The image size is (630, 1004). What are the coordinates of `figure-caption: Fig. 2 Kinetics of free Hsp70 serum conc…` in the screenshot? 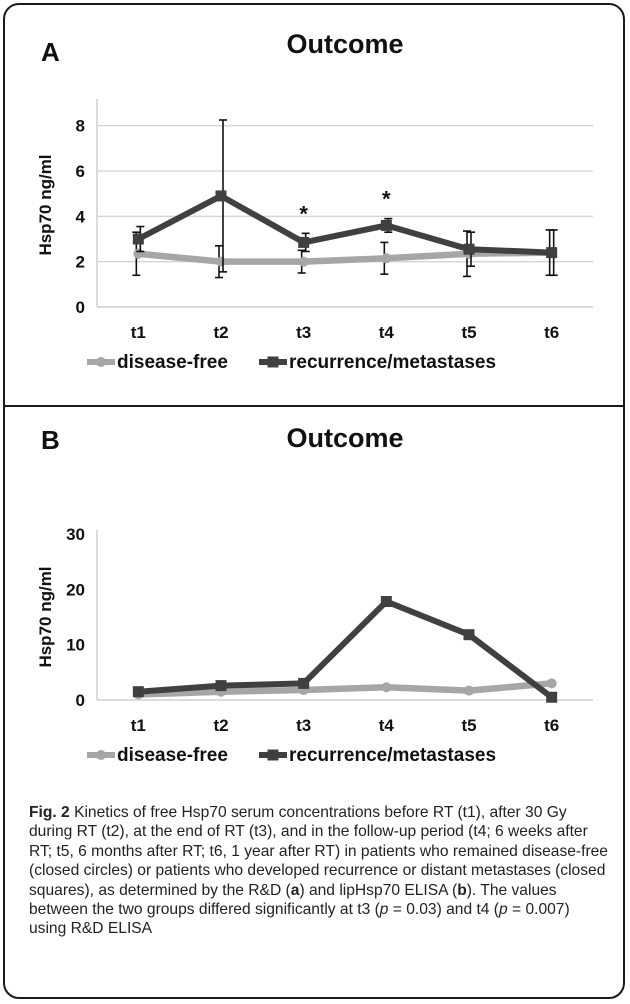 It's located at (319, 871).